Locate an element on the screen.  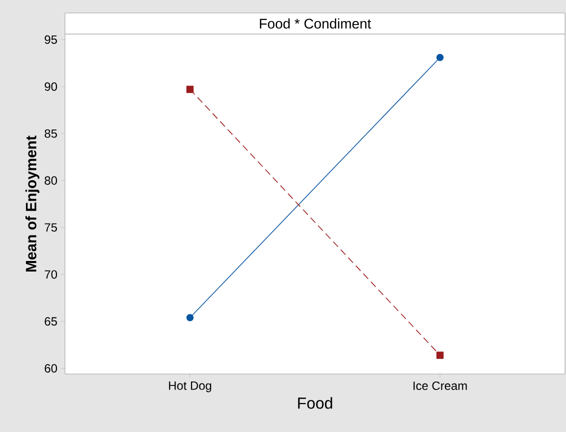
y-axis-title: Mean of Enjoyment is located at coordinates (32, 204).